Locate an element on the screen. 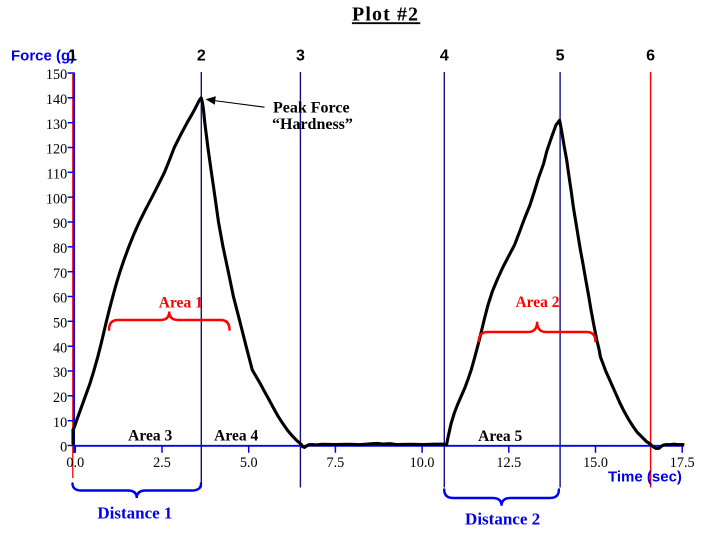  svg-text: 7.5 is located at coordinates (336, 463).